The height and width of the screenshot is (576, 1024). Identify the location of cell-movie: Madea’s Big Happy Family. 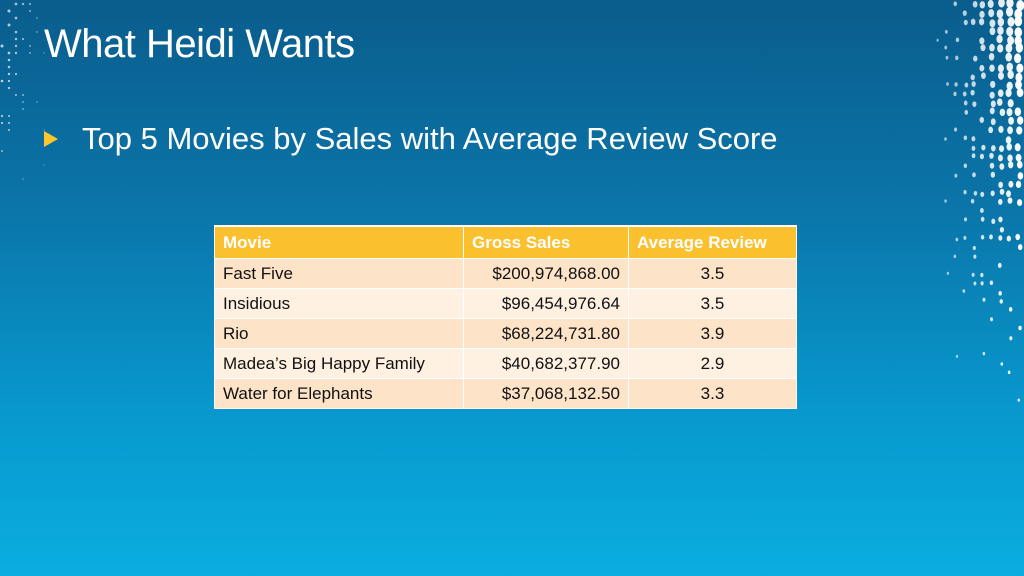
(339, 363).